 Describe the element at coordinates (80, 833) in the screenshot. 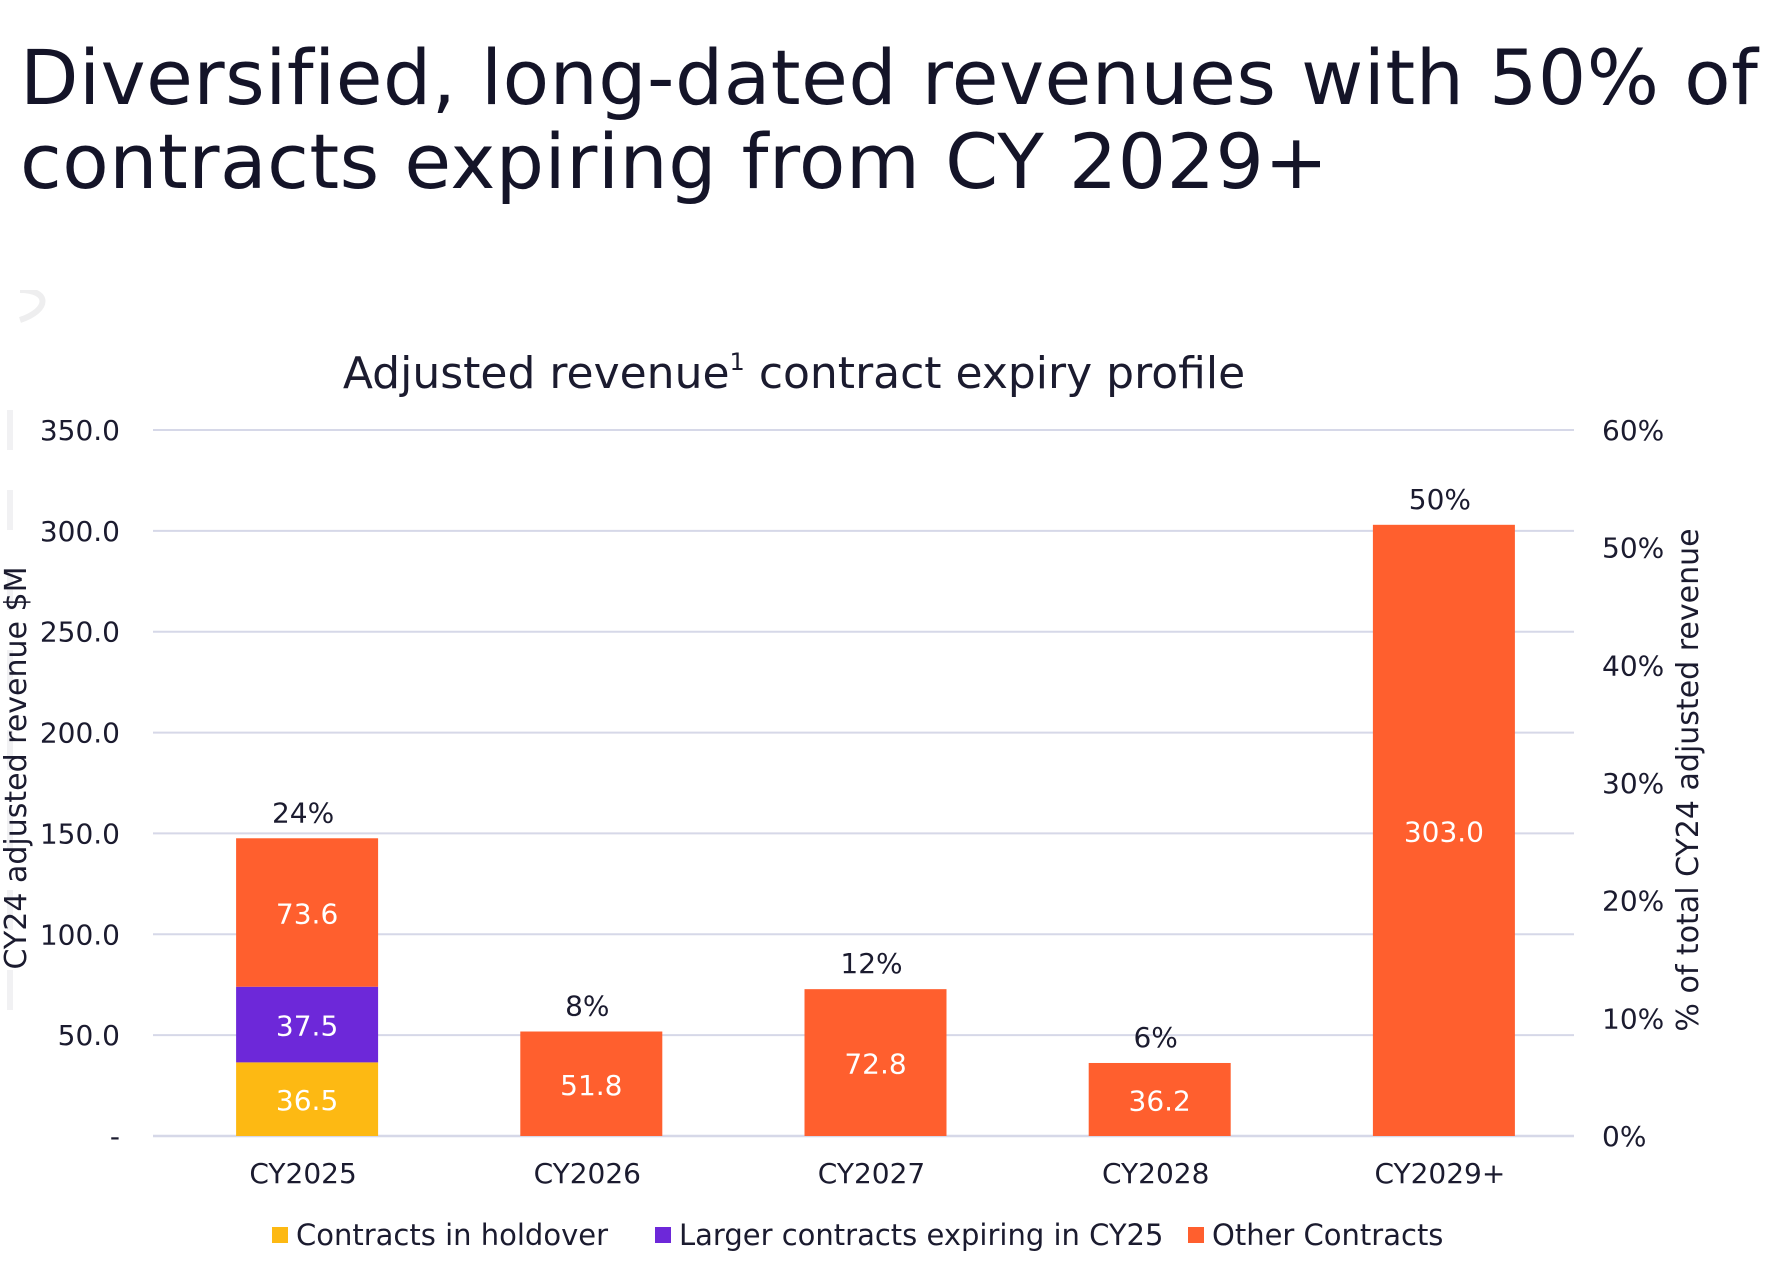

I see `y-tick-label: 150.0` at that location.